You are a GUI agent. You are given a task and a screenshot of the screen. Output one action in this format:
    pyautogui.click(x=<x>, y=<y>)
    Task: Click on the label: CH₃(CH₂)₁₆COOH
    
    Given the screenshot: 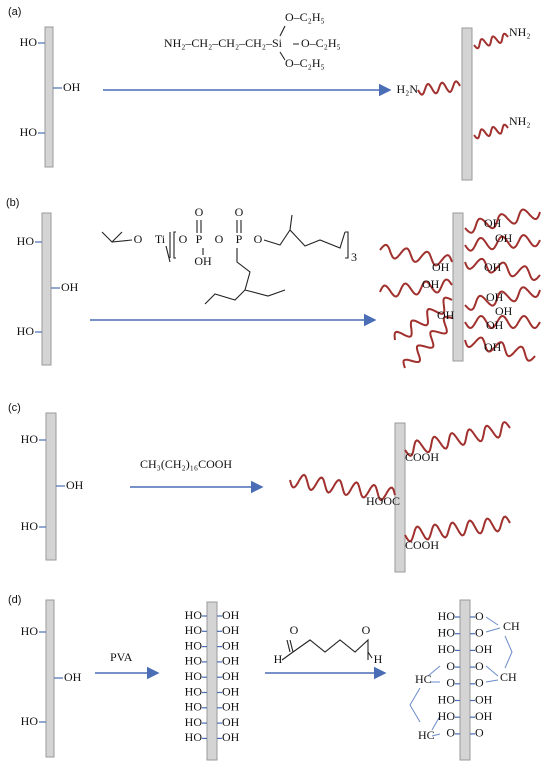 What is the action you would take?
    pyautogui.click(x=186, y=464)
    